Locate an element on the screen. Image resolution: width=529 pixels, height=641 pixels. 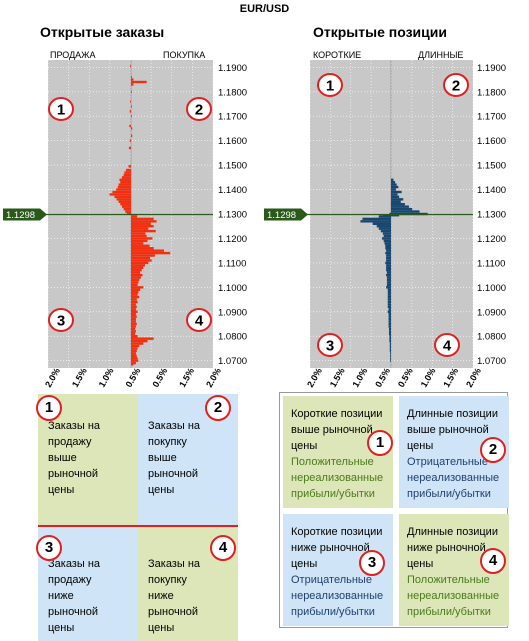
positions-marker-number: 1 is located at coordinates (330, 86).